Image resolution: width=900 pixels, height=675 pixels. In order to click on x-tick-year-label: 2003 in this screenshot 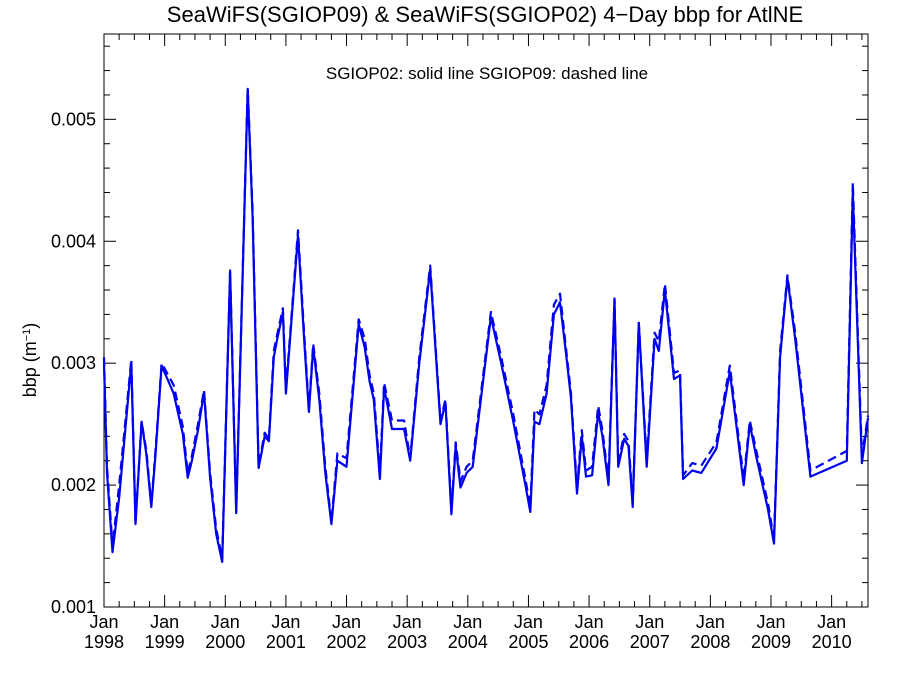, I will do `click(407, 642)`.